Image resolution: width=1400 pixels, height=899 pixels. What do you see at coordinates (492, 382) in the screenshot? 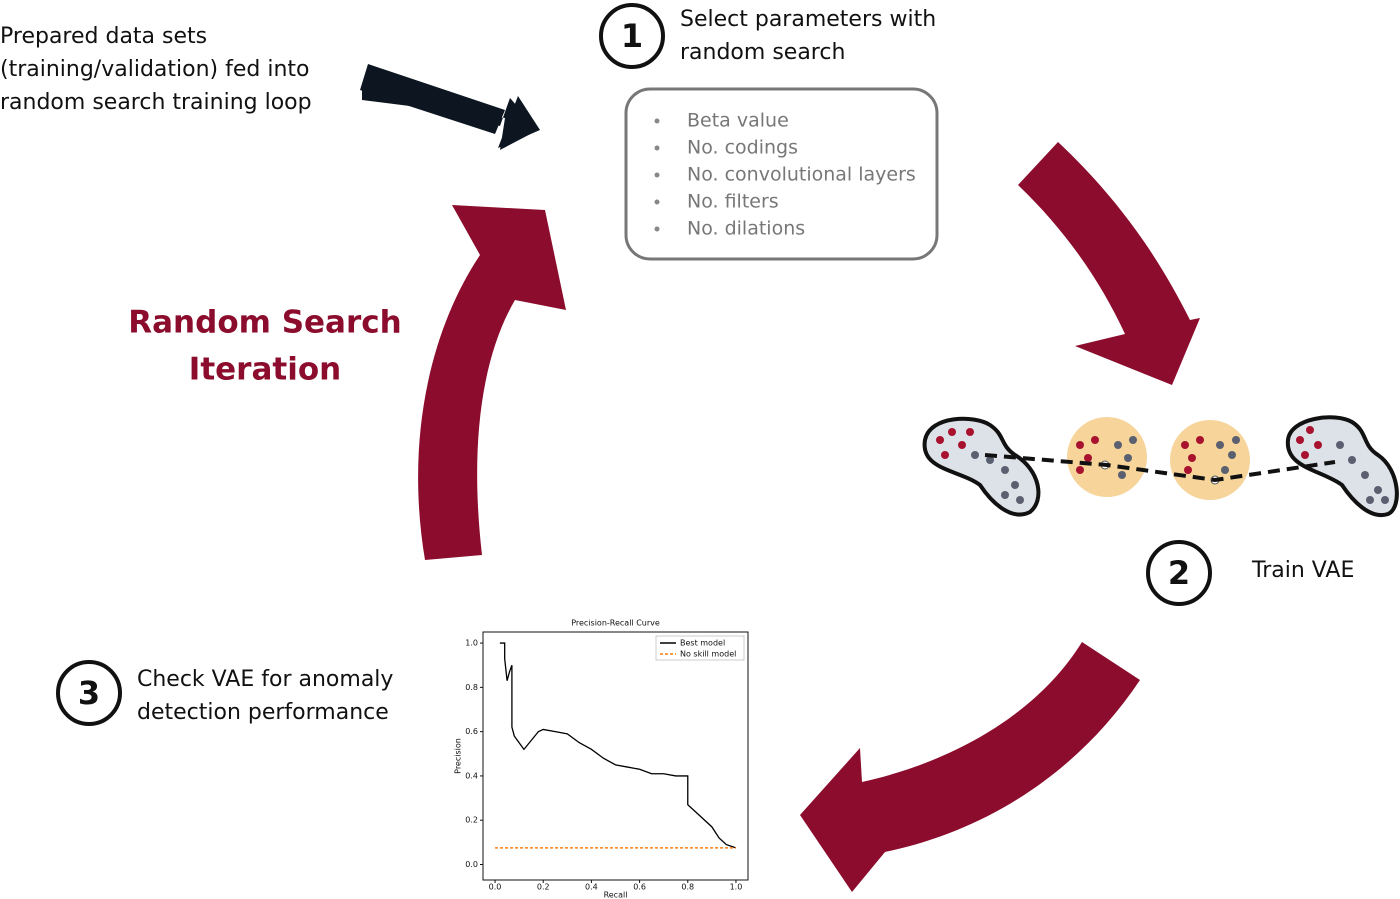
I see `loop-arrow-left` at bounding box center [492, 382].